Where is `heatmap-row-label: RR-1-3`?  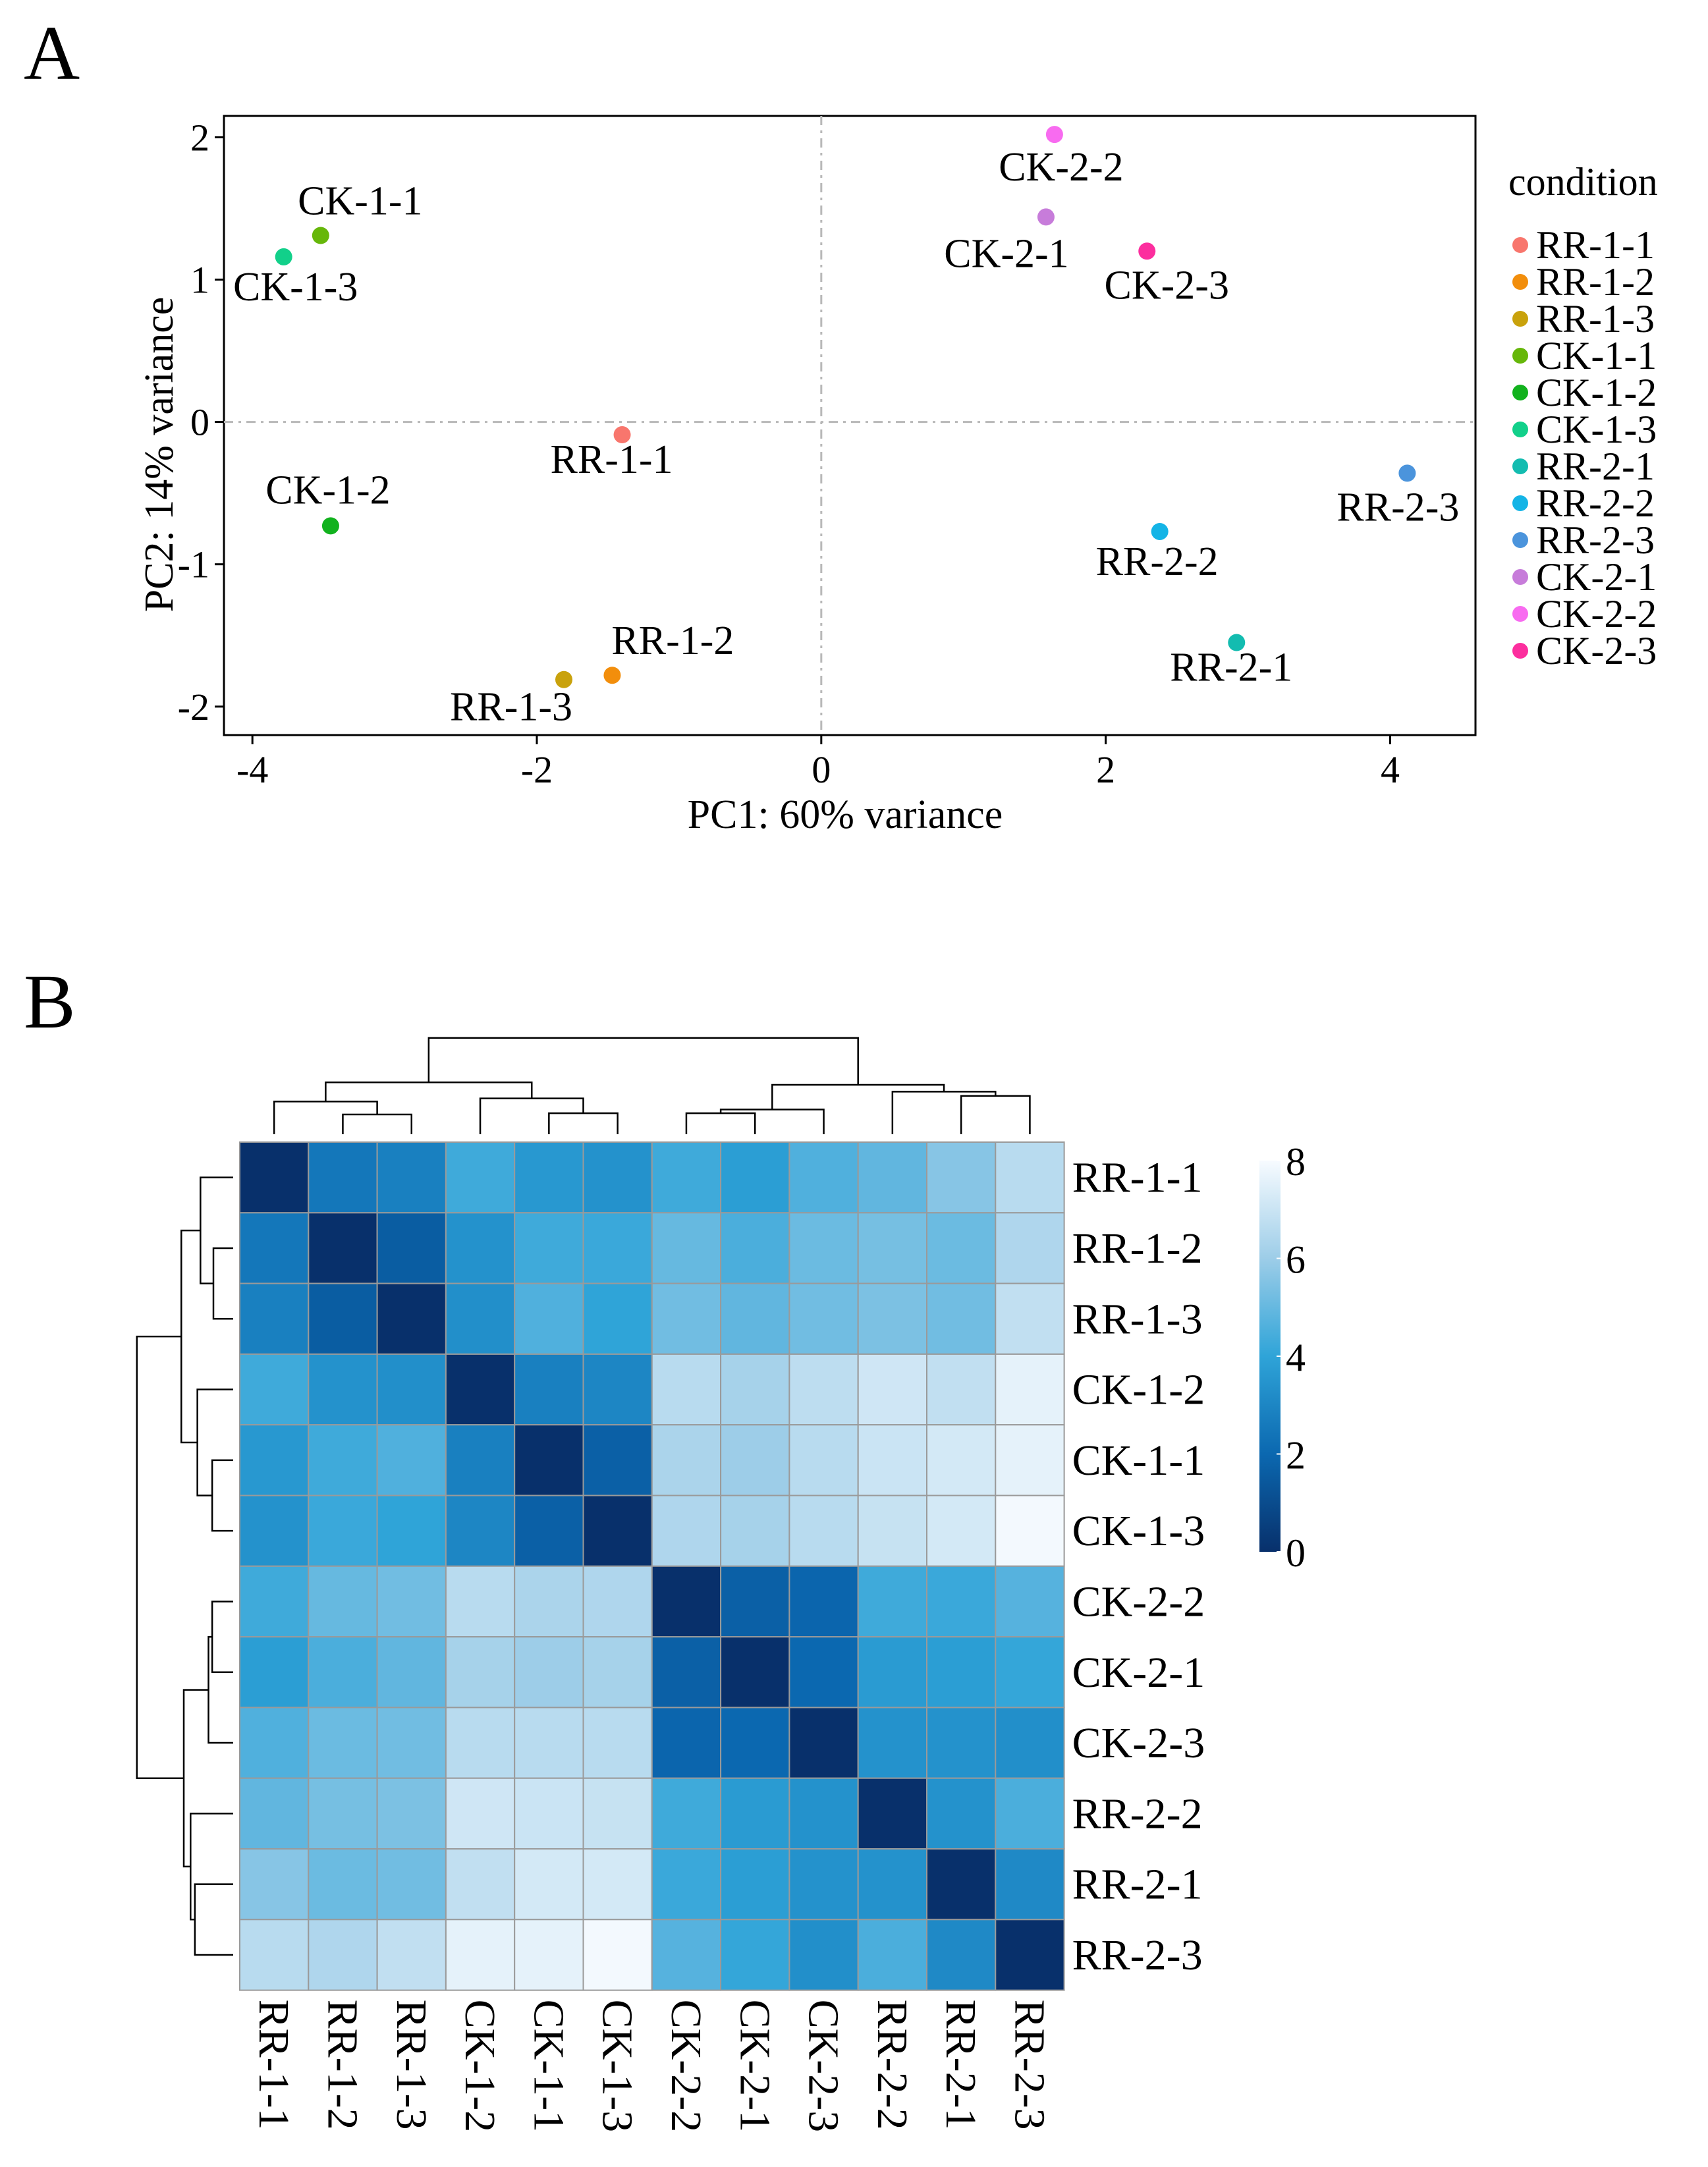 heatmap-row-label: RR-1-3 is located at coordinates (1137, 1319).